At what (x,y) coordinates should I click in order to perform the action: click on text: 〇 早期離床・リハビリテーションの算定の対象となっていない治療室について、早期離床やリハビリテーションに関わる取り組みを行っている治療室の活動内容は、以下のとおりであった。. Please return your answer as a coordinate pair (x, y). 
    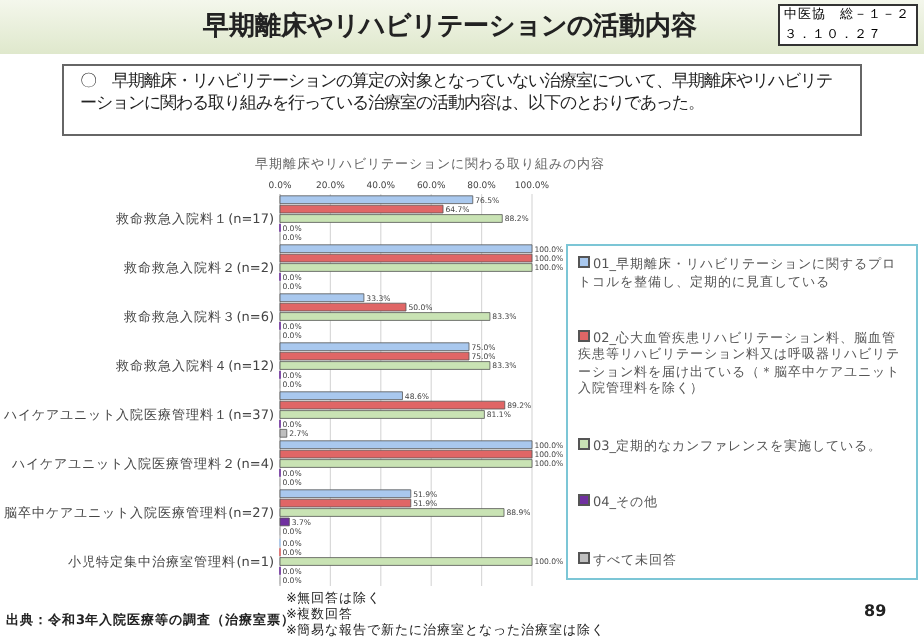
    Looking at the image, I should click on (462, 100).